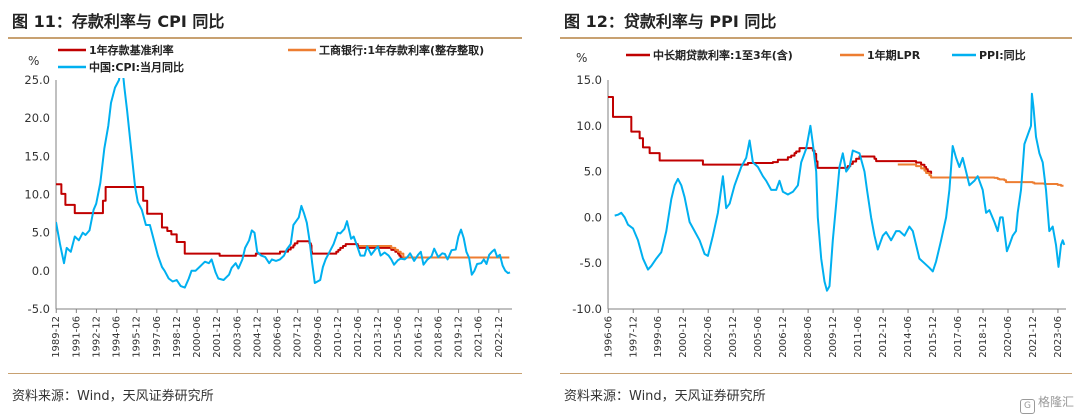 The image size is (1080, 418). I want to click on x-tick-label: 2014-06, so click(908, 337).